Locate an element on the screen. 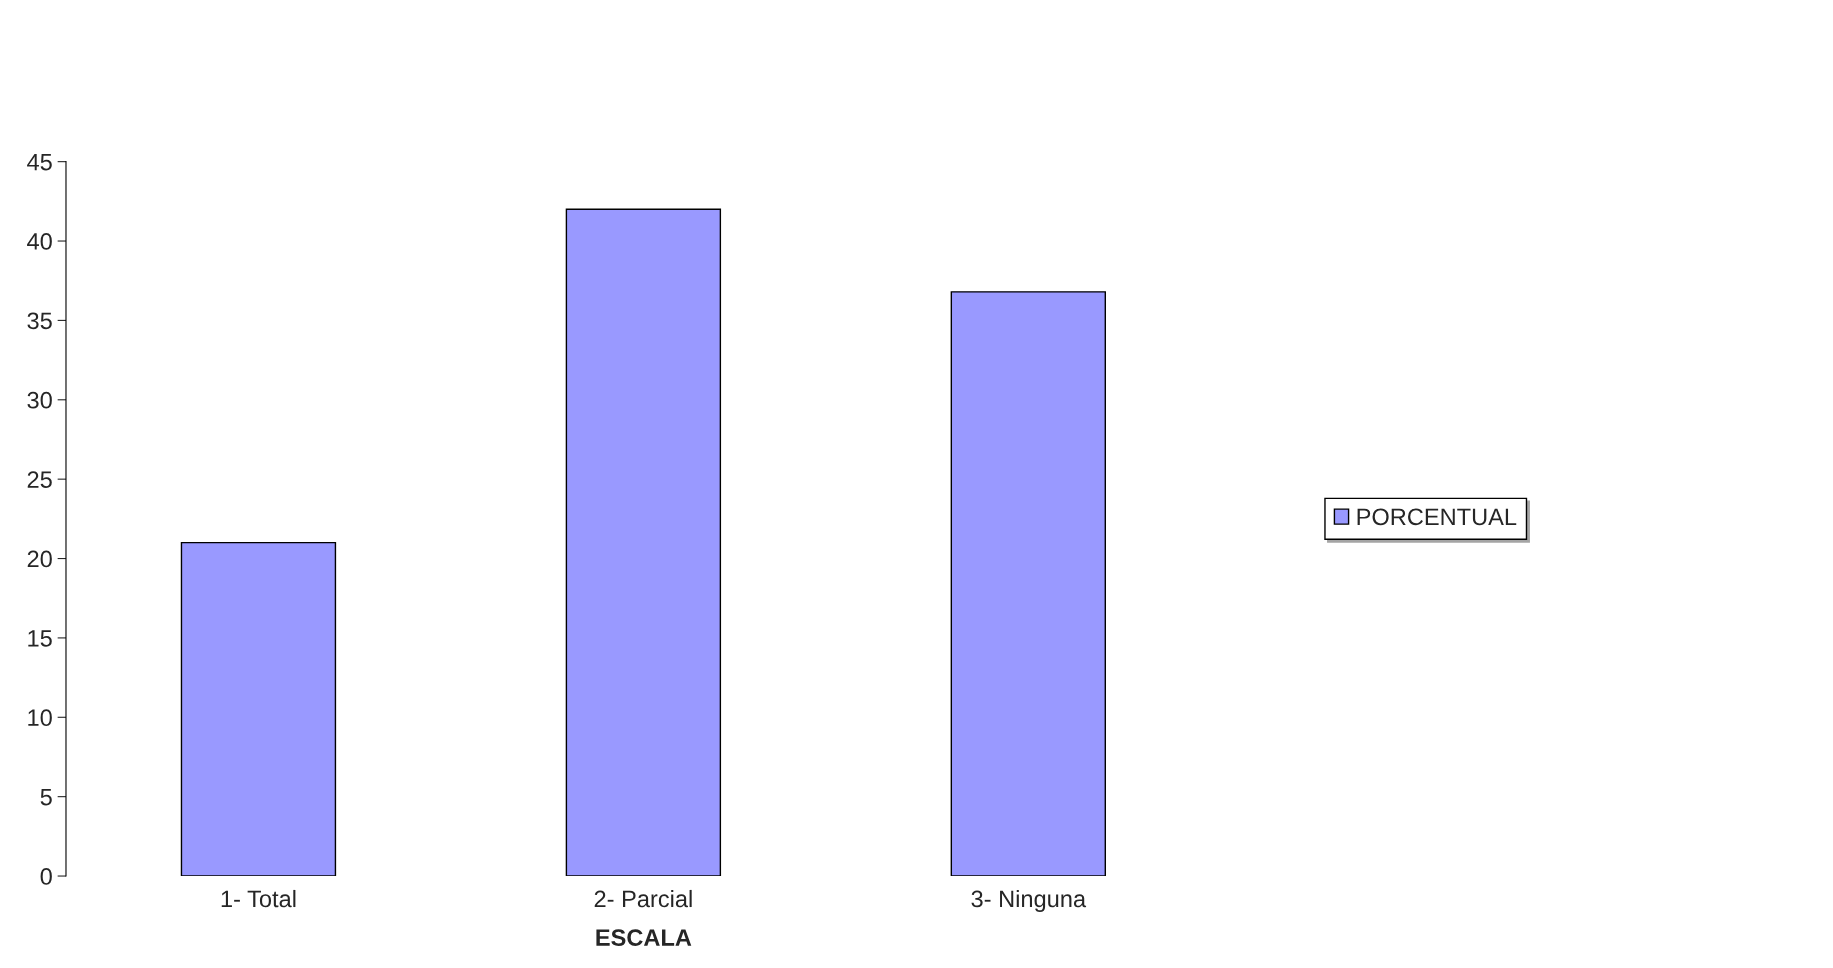 The height and width of the screenshot is (968, 1833). y-tick-label: 5 is located at coordinates (46, 797).